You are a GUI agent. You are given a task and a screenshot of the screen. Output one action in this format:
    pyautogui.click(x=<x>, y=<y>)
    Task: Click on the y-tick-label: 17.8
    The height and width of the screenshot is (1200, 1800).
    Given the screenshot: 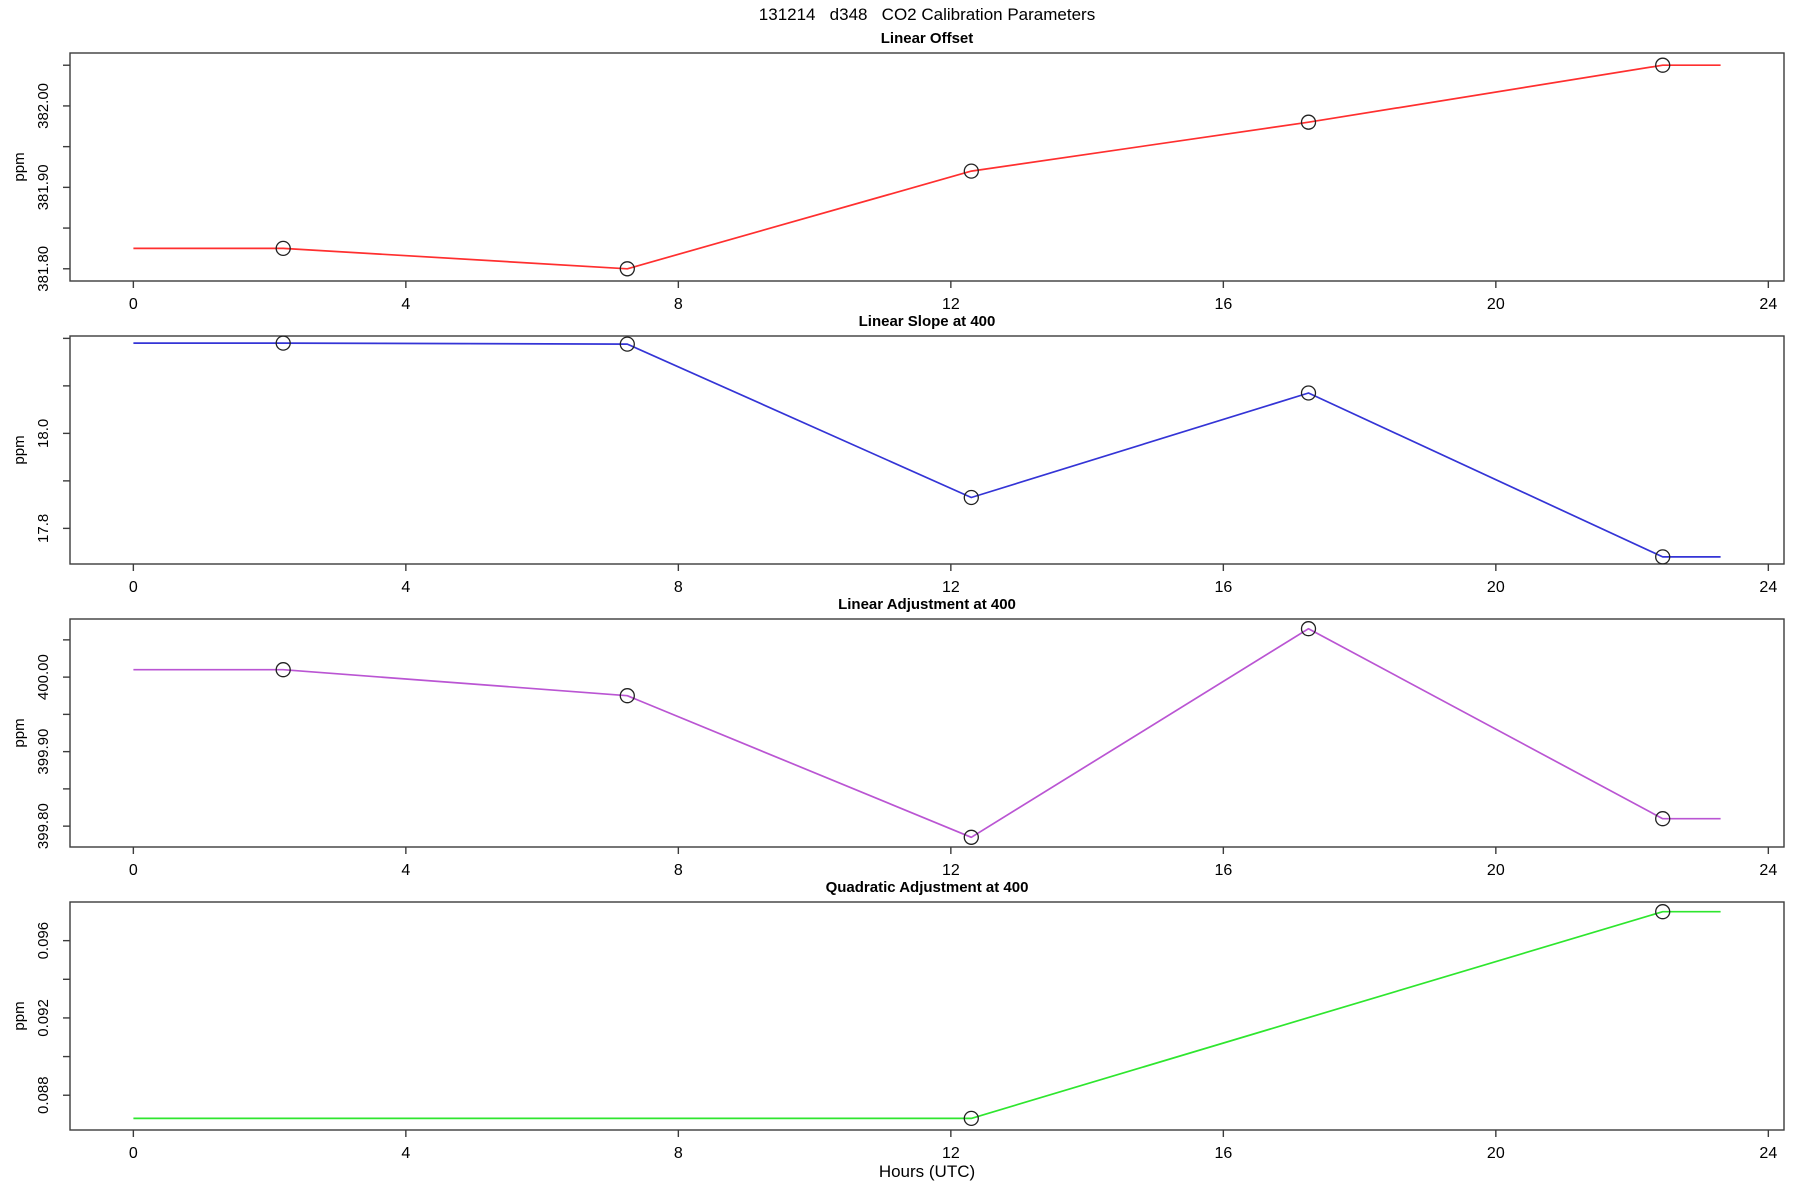 What is the action you would take?
    pyautogui.click(x=43, y=528)
    